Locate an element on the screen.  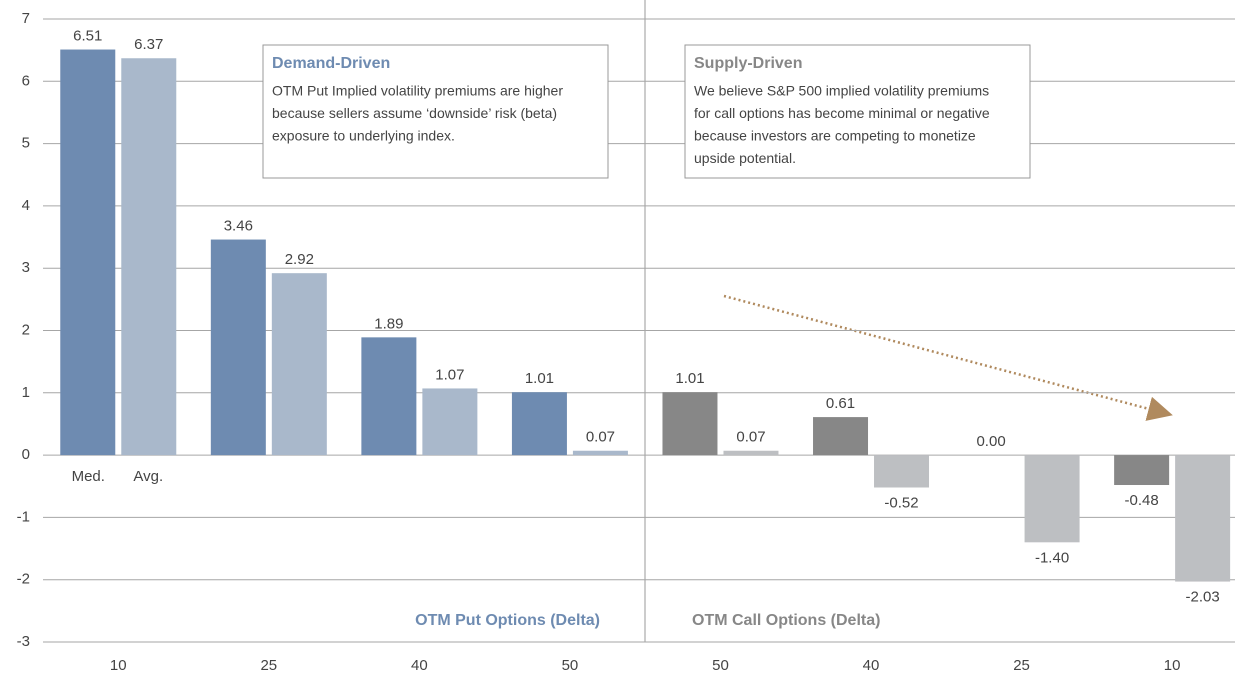
y-tick-label: 3 is located at coordinates (26, 267).